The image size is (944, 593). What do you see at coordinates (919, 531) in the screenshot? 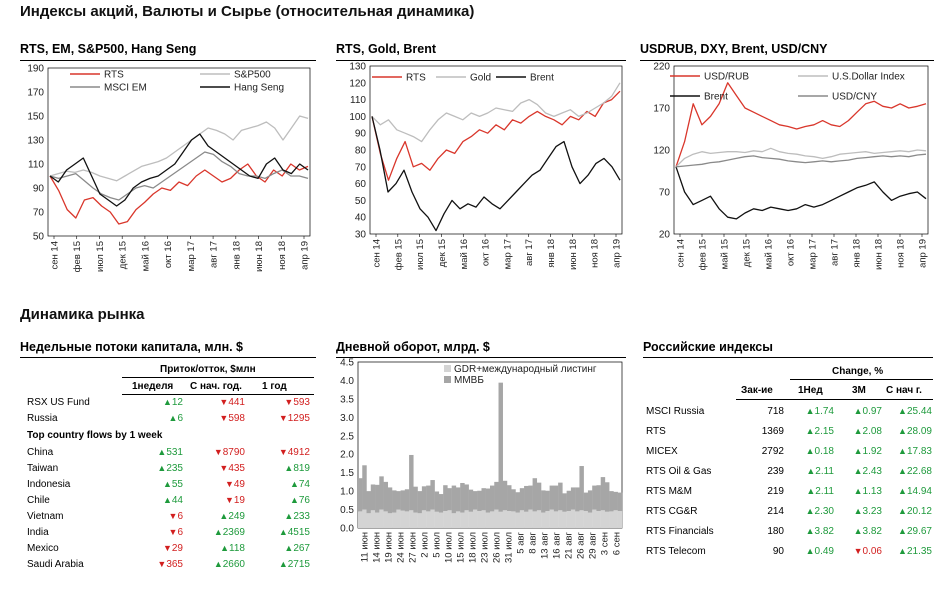
I see `cell-value: 29.67` at bounding box center [919, 531].